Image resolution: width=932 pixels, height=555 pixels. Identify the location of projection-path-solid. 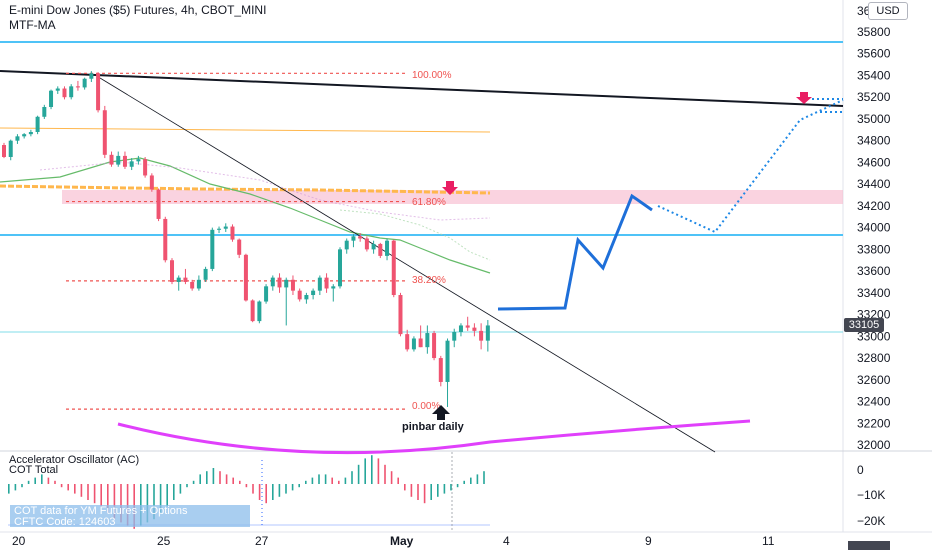
(575, 252).